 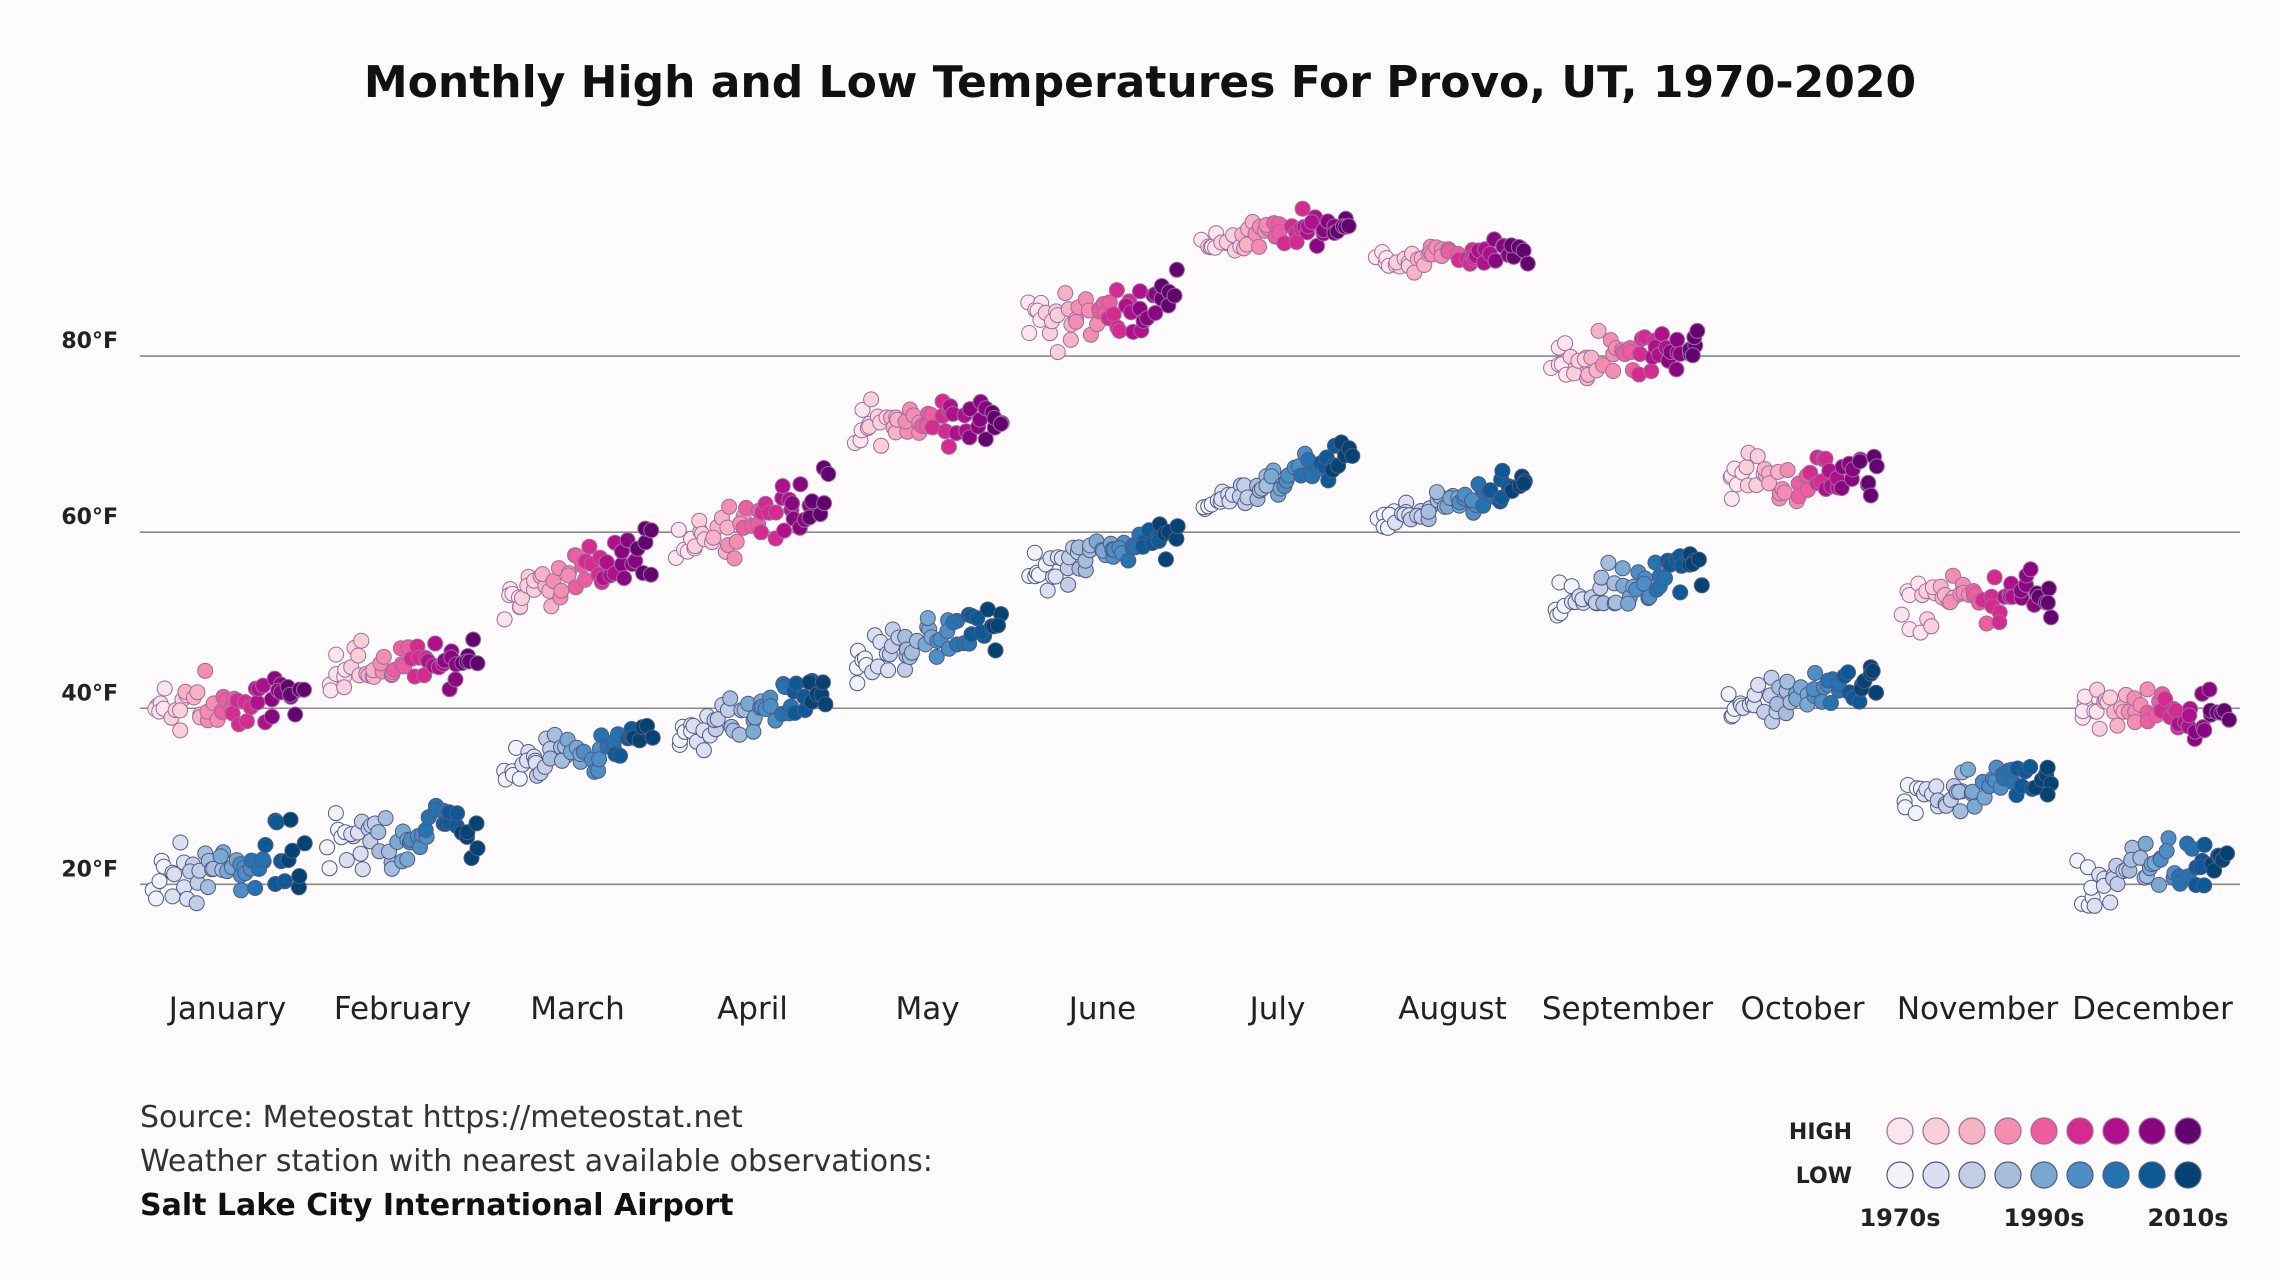 I want to click on legend-decade-1990s: 1990s, so click(x=2043, y=1218).